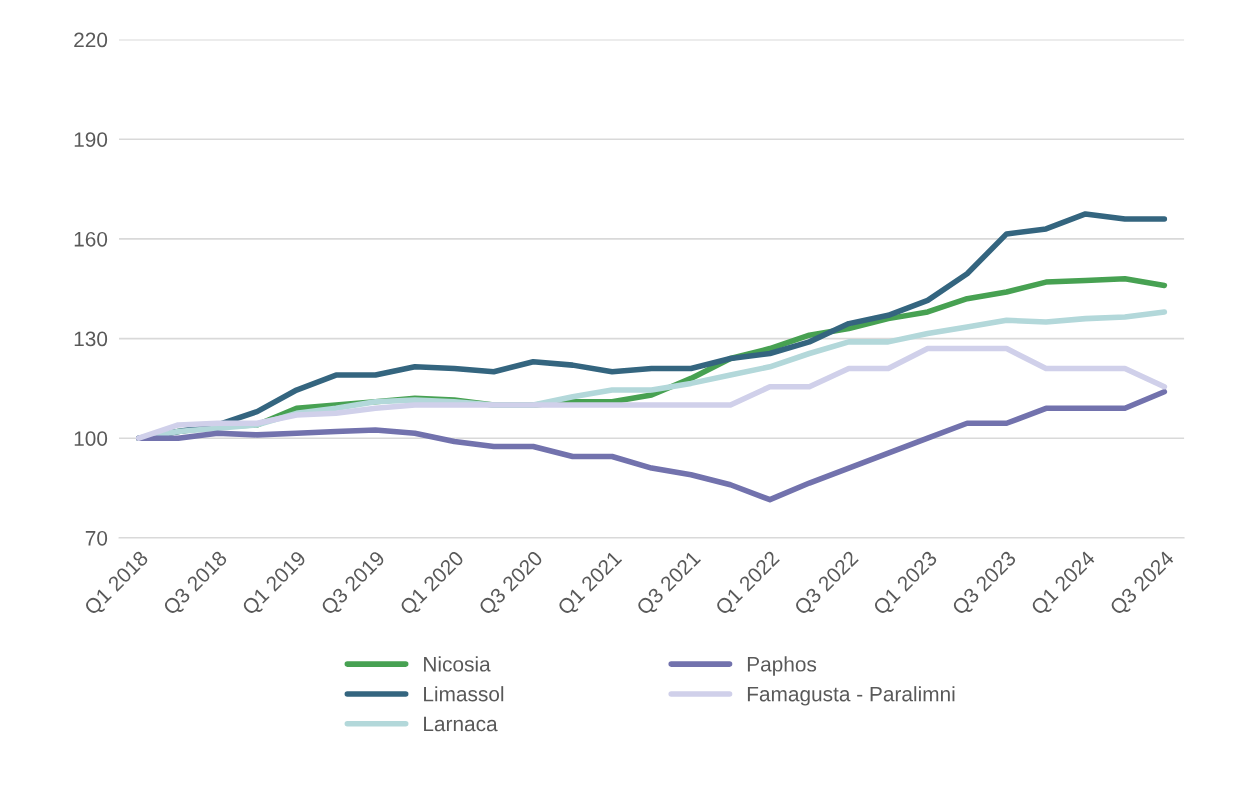 The width and height of the screenshot is (1253, 791). What do you see at coordinates (457, 664) in the screenshot?
I see `legend-label: Nicosia` at bounding box center [457, 664].